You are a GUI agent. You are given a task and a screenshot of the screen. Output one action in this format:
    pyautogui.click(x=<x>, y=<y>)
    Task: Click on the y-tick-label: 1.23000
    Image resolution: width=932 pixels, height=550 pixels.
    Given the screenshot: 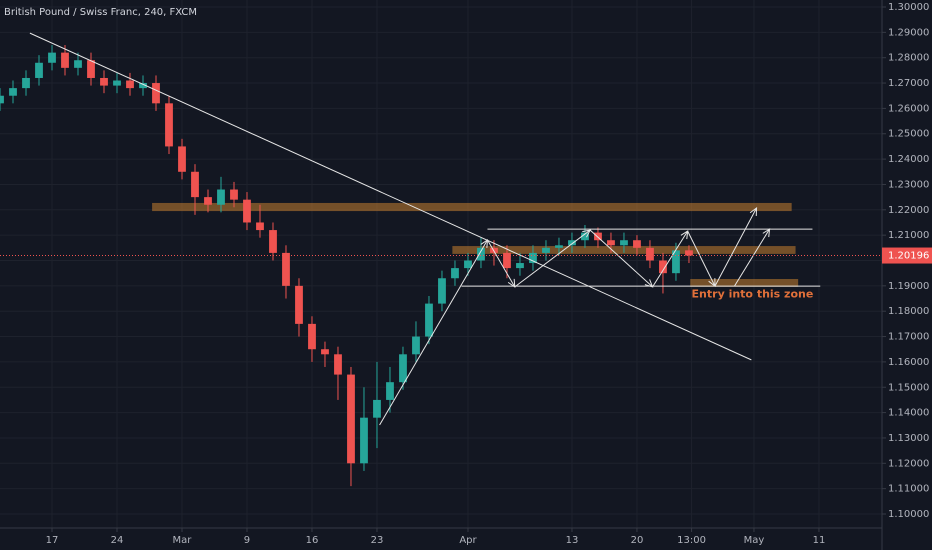 What is the action you would take?
    pyautogui.click(x=908, y=184)
    